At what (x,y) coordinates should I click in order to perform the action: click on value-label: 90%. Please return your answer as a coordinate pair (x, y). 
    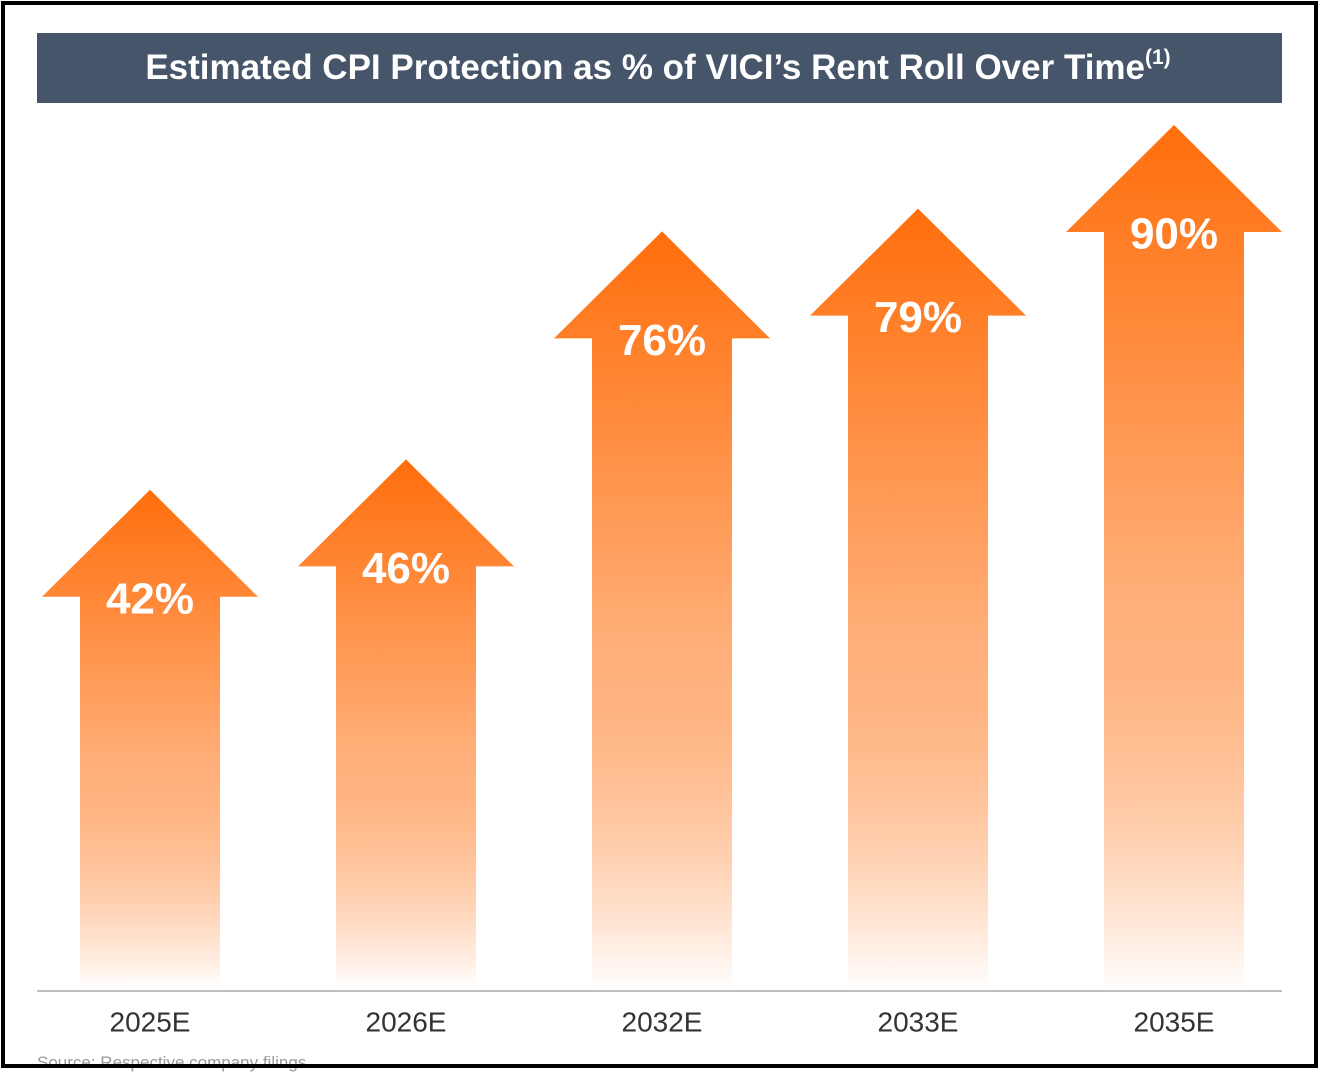
    Looking at the image, I should click on (1174, 234).